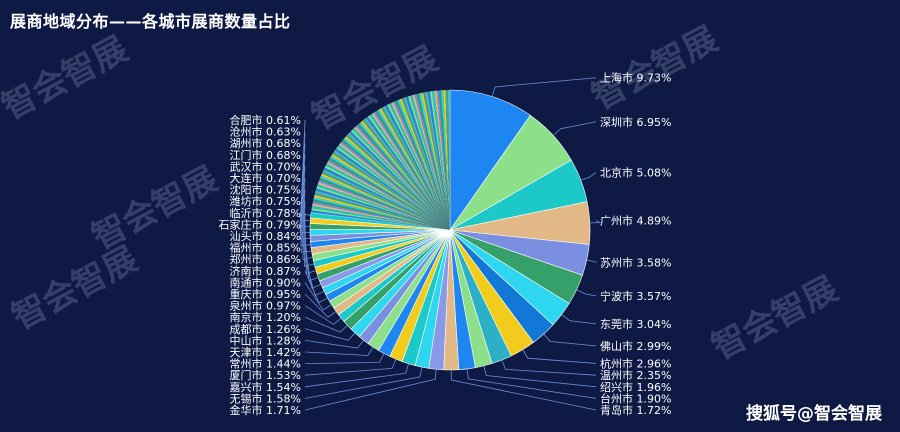  Describe the element at coordinates (305, 193) in the screenshot. I see `leader-line-江门市` at that location.